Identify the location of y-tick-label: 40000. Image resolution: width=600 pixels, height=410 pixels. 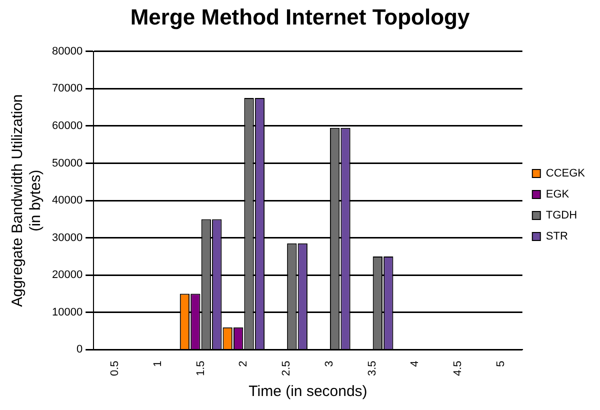
(67, 200).